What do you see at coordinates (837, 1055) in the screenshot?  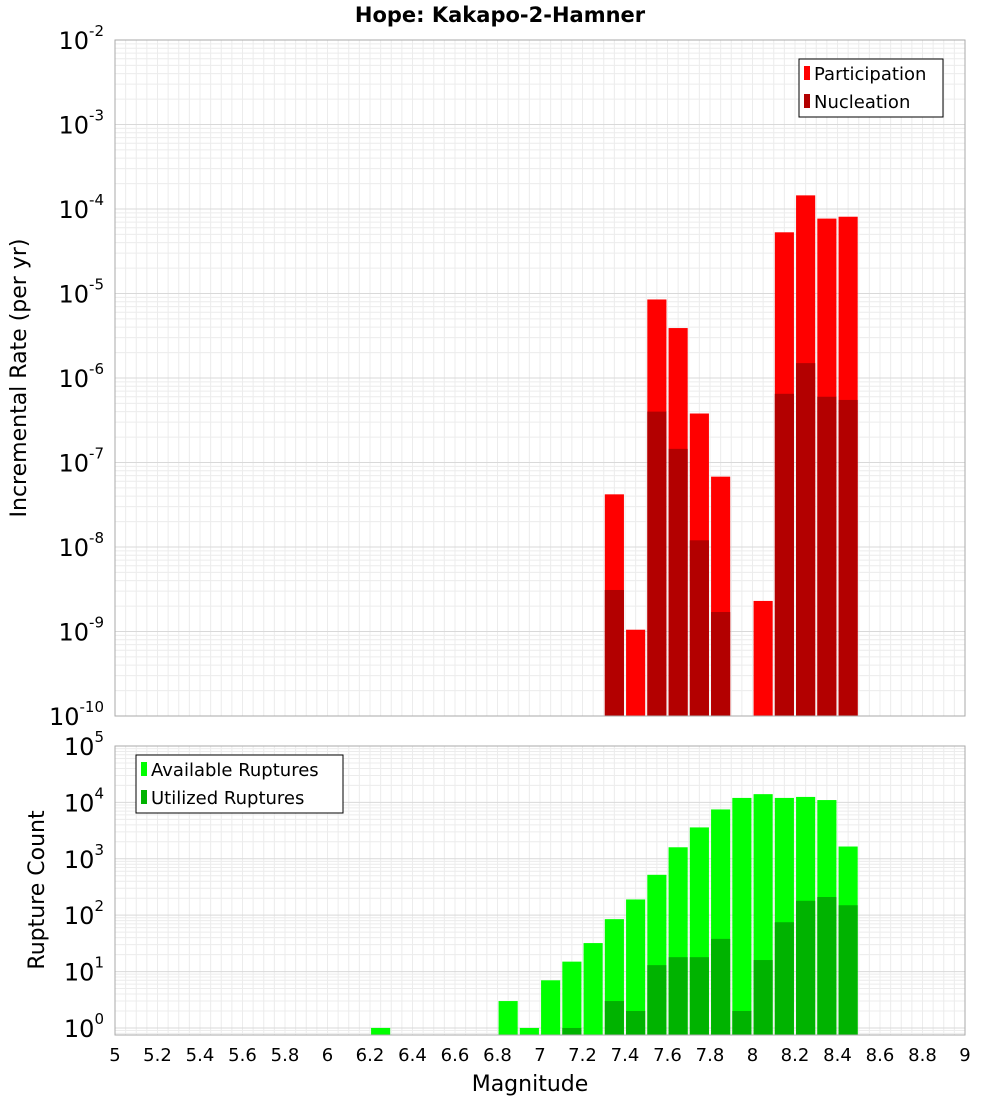 I see `x-tick-label: 8.4` at bounding box center [837, 1055].